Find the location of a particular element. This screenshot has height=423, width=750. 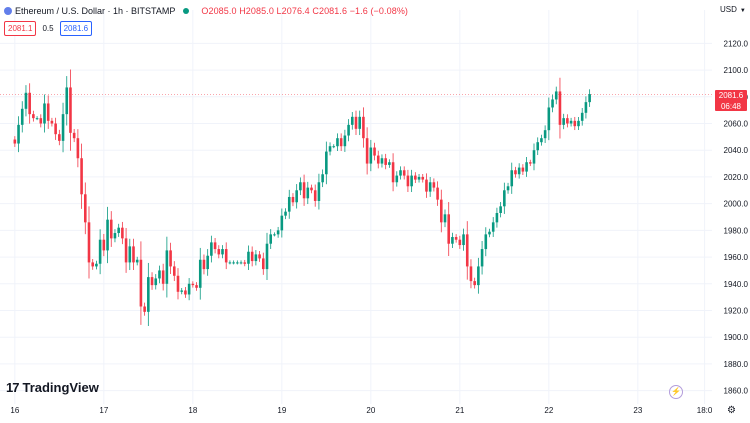

x-tick-label: 19 is located at coordinates (281, 410).